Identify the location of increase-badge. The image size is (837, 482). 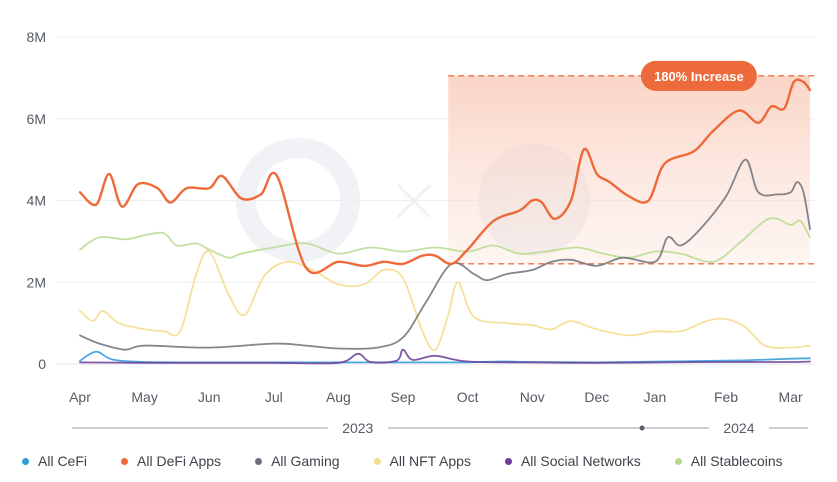
(698, 75).